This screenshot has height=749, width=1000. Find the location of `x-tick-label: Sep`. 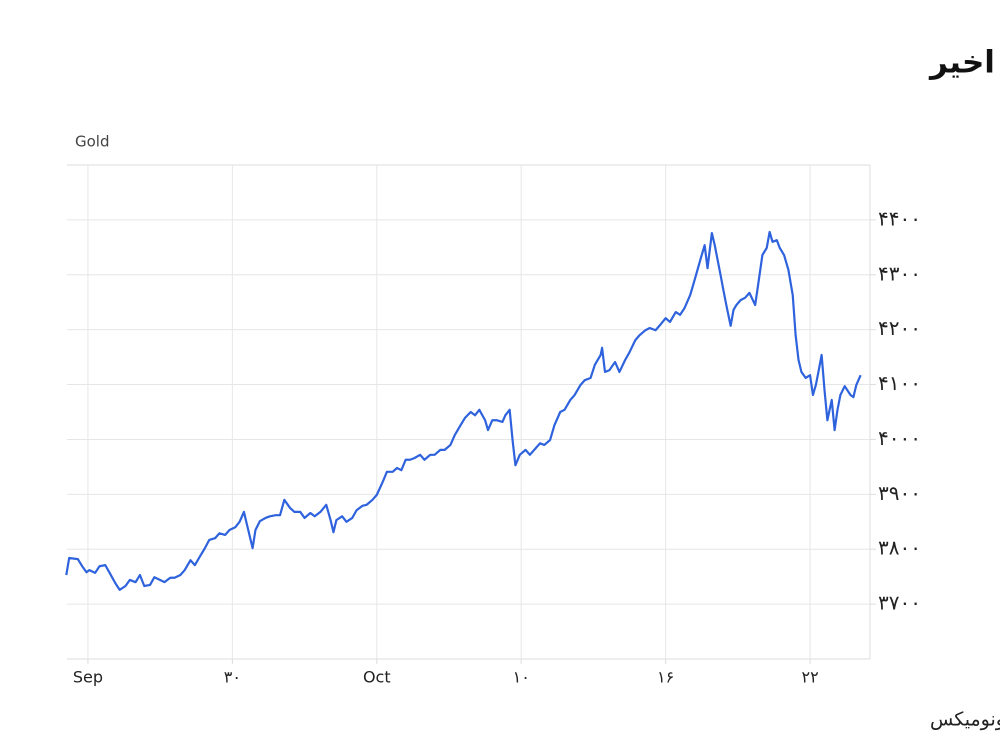

x-tick-label: Sep is located at coordinates (88, 677).